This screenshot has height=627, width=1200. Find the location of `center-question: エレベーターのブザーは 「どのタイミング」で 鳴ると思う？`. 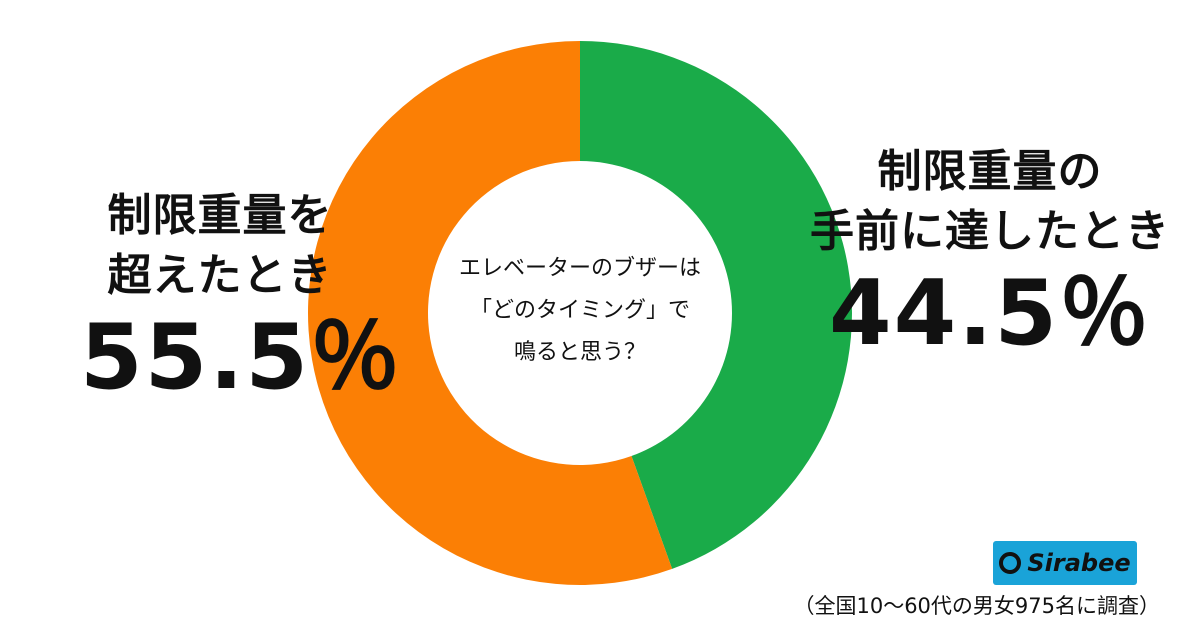

center-question: エレベーターのブザーは 「どのタイミング」で 鳴ると思う？ is located at coordinates (580, 311).